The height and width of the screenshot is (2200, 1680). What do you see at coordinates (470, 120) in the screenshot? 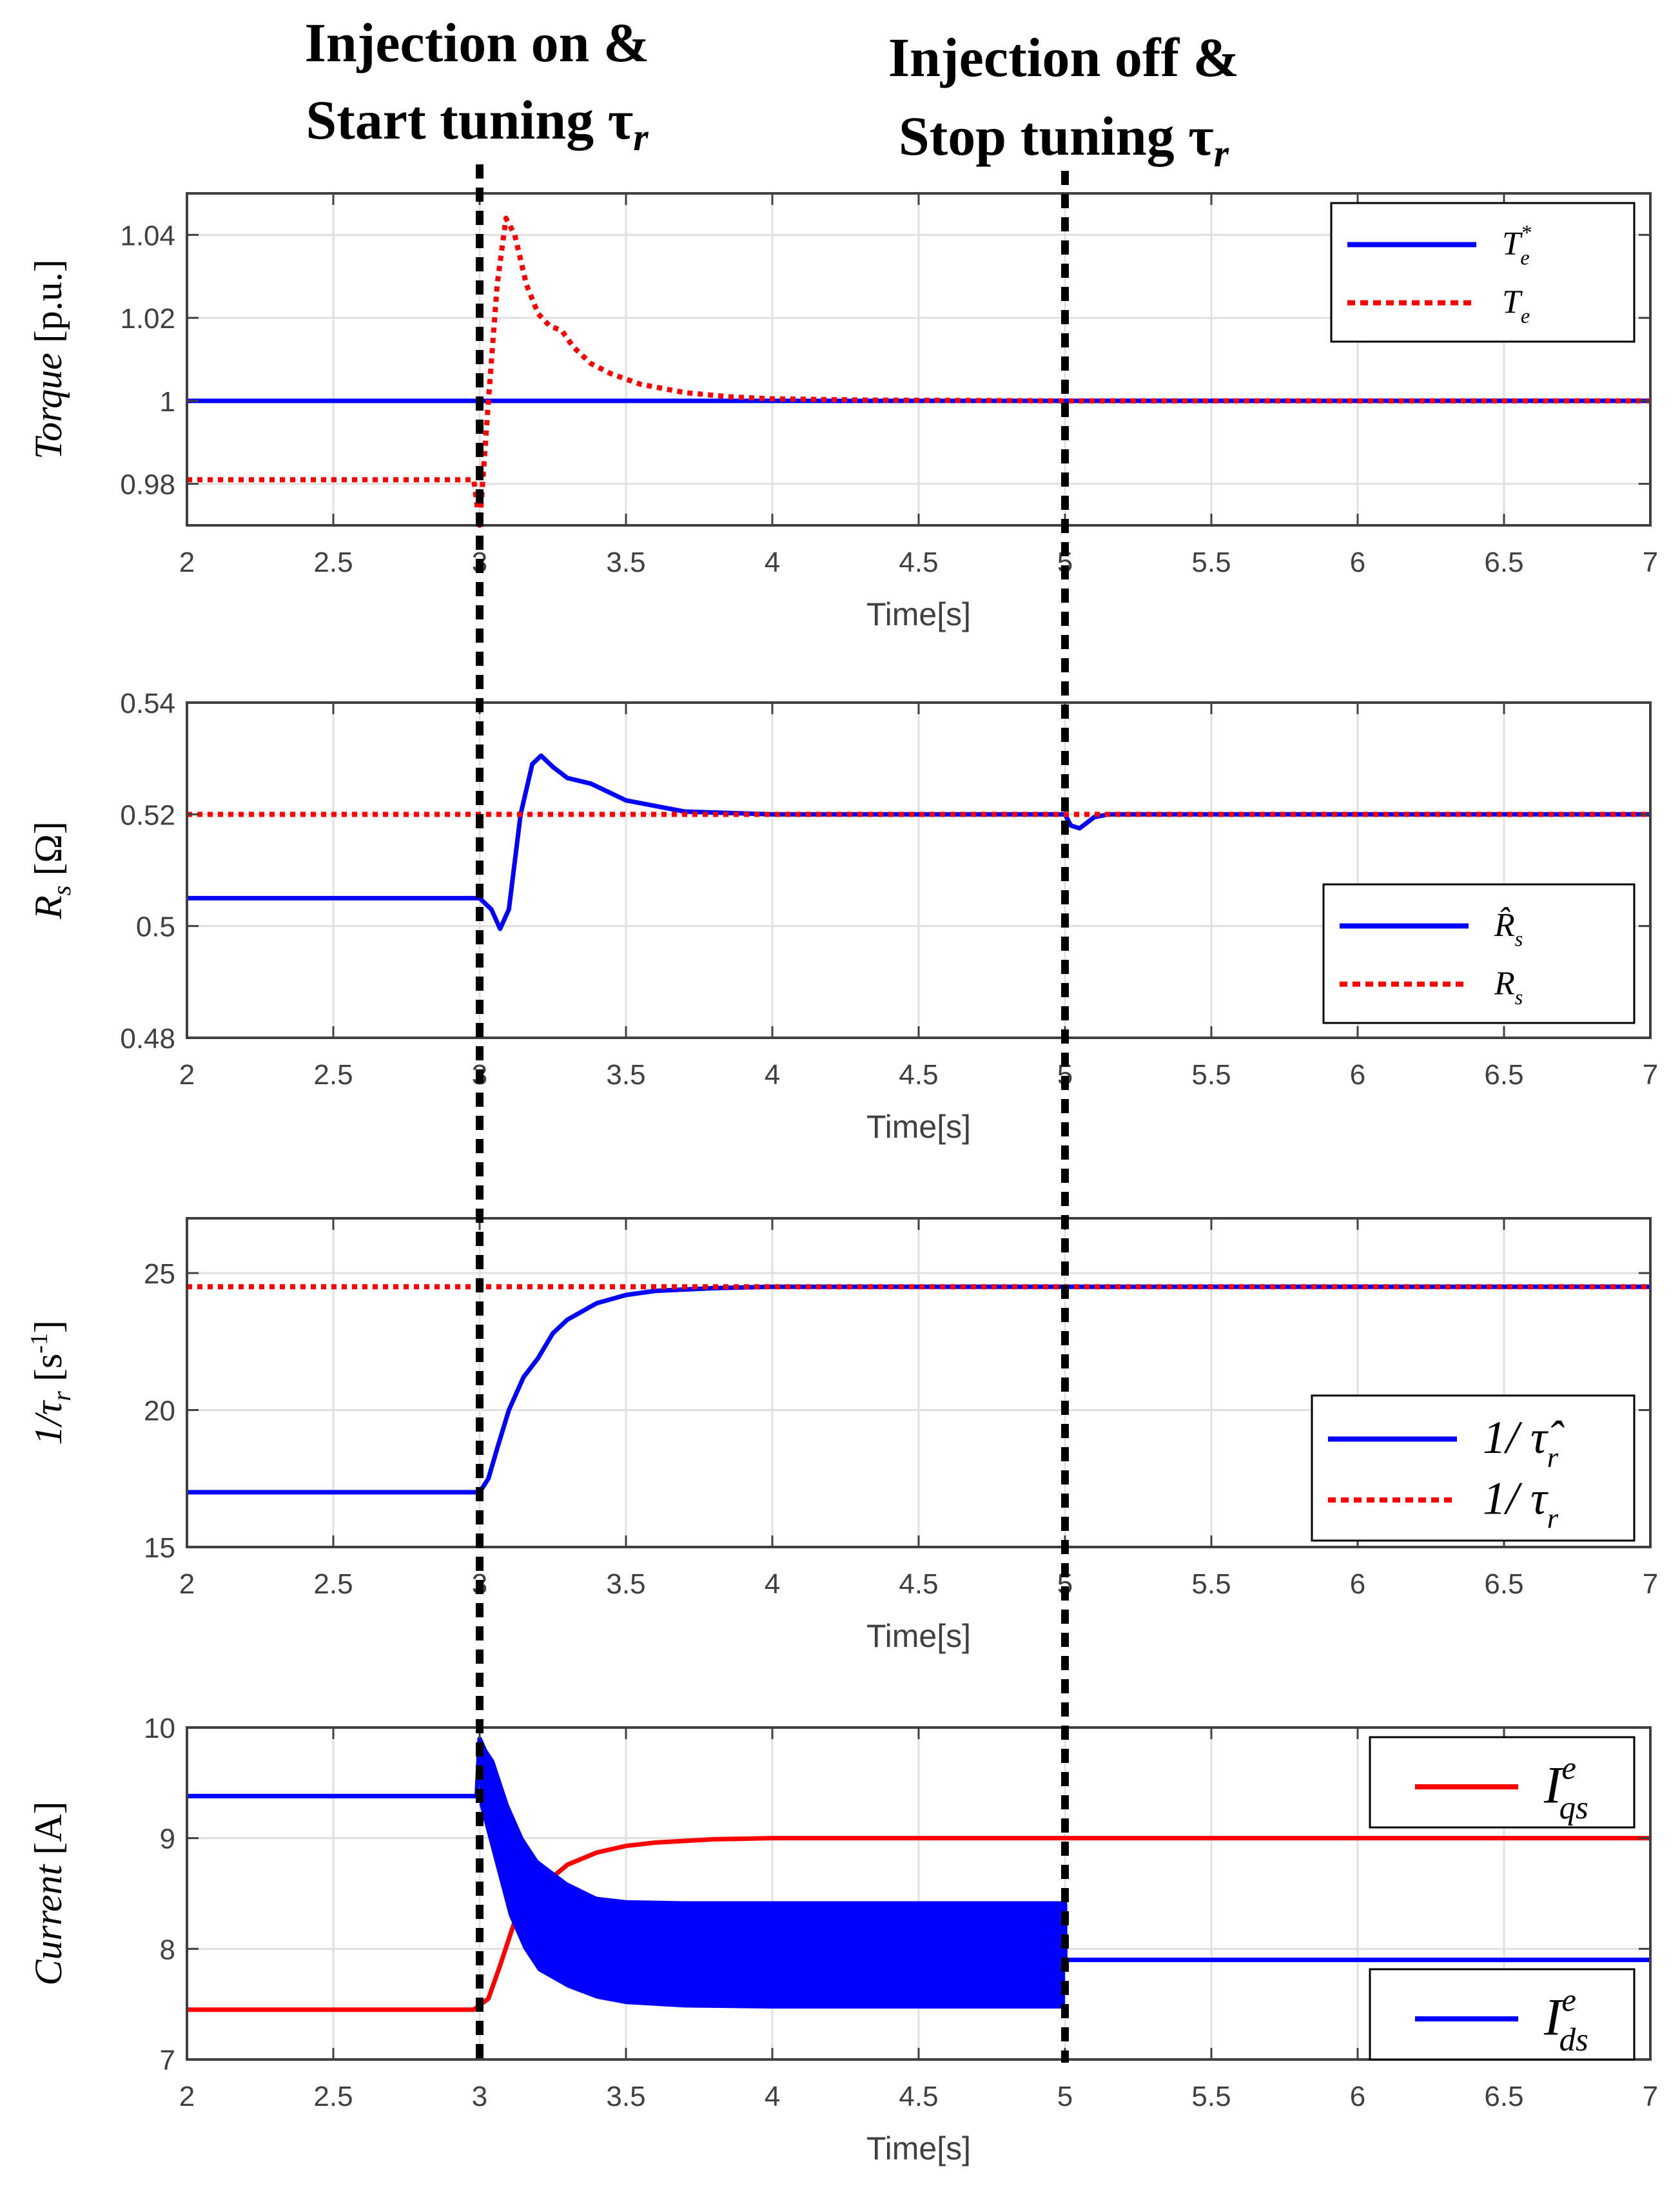
I see `annotation-left-line2-text: Start tuning τ` at bounding box center [470, 120].